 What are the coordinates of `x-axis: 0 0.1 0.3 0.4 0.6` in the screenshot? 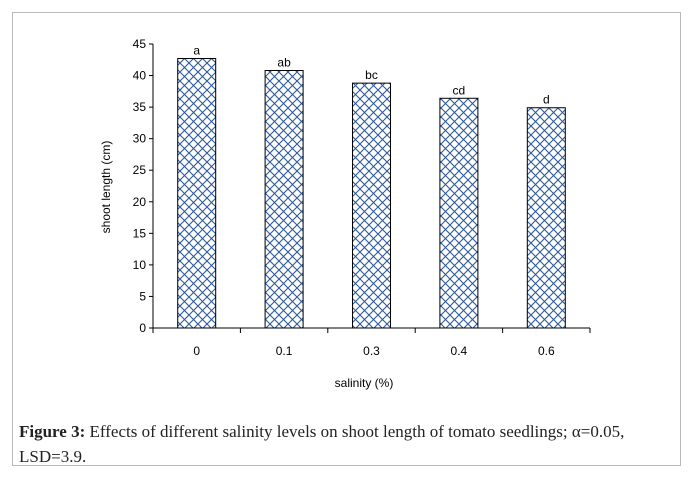 It's located at (371, 342).